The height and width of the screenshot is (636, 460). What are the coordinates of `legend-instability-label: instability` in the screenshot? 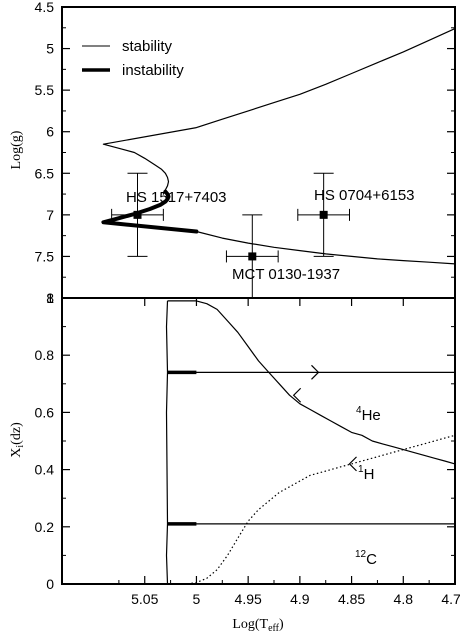 It's located at (153, 70).